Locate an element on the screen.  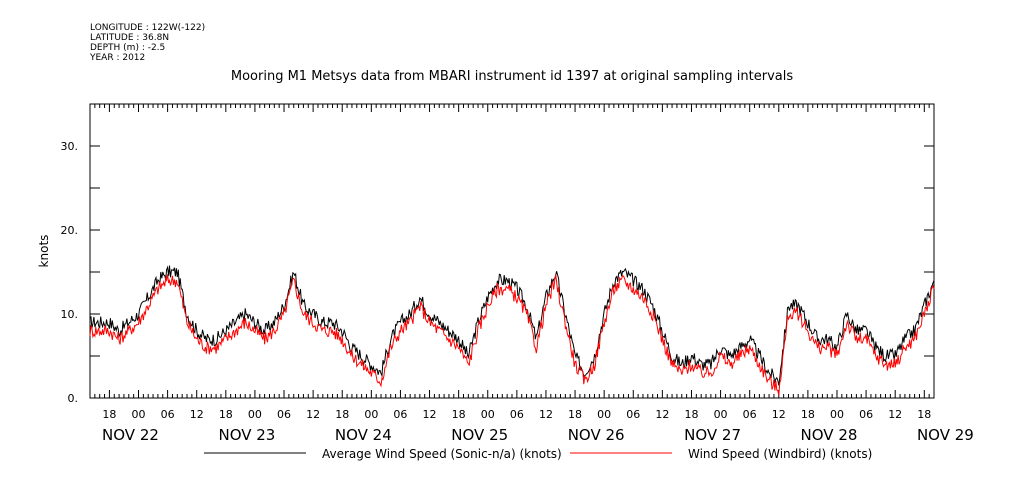
legend-label-windbird: Wind Speed (Windbird) (knots) is located at coordinates (780, 454).